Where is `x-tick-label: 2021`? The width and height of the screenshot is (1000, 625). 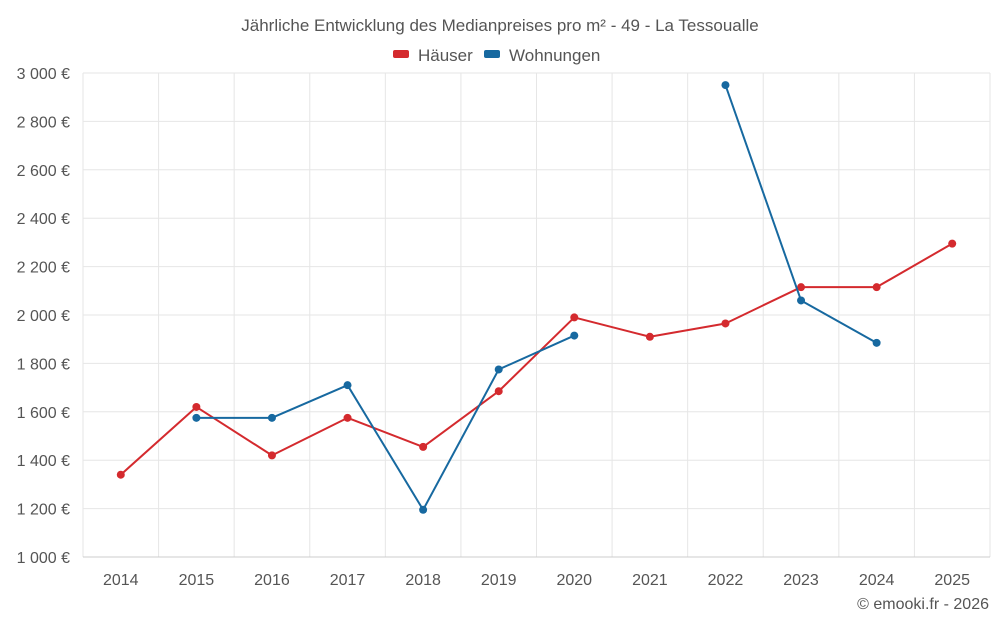 x-tick-label: 2021 is located at coordinates (650, 580).